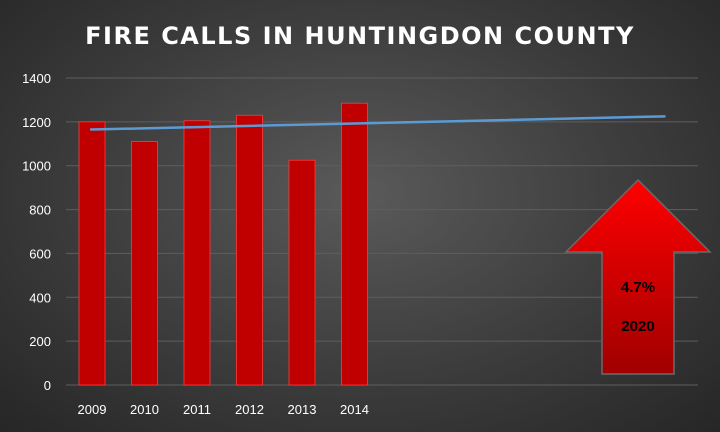 Image resolution: width=720 pixels, height=432 pixels. I want to click on y-tick-label: 800, so click(40, 210).